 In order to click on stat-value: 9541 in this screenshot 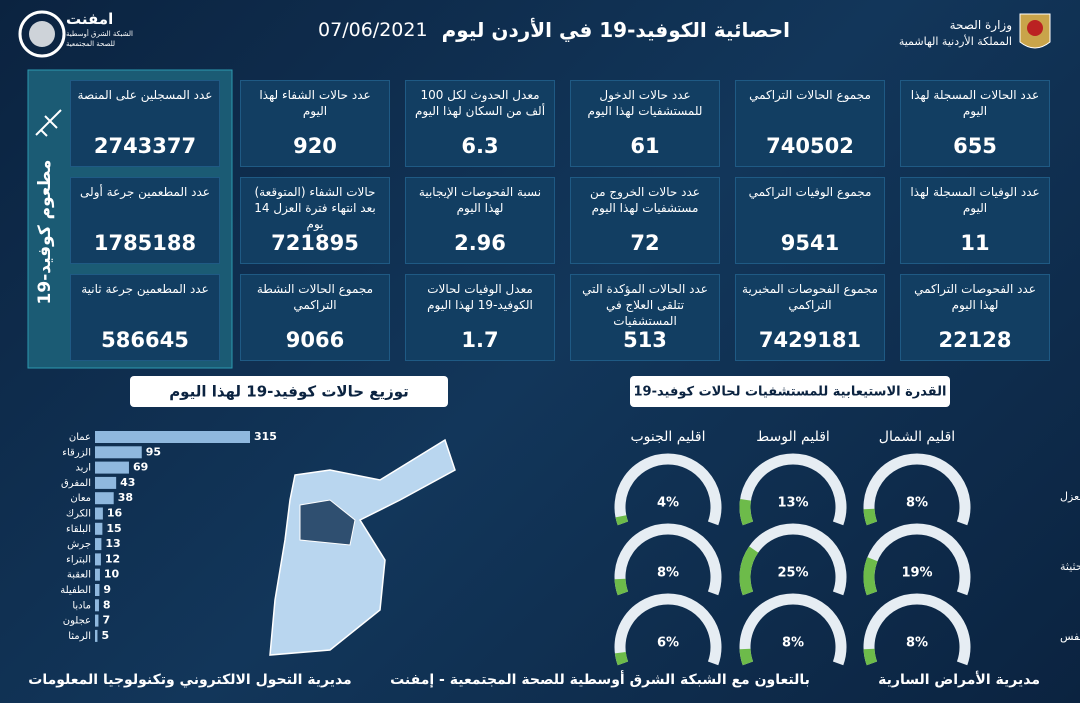, I will do `click(810, 243)`.